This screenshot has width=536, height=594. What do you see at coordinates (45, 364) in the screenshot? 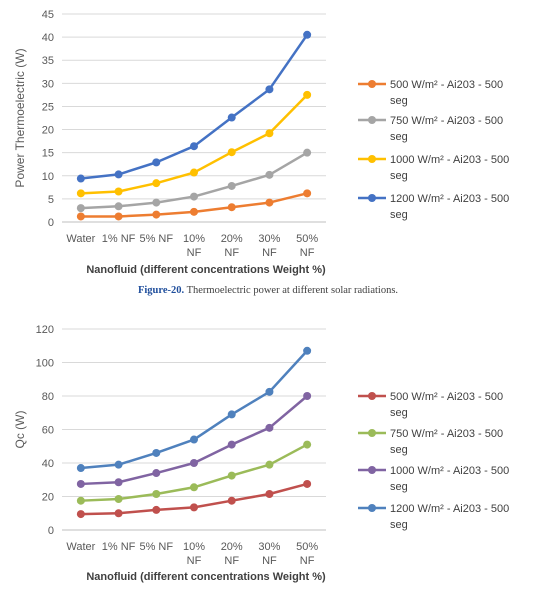
I see `y-tick-label: 100` at bounding box center [45, 364].